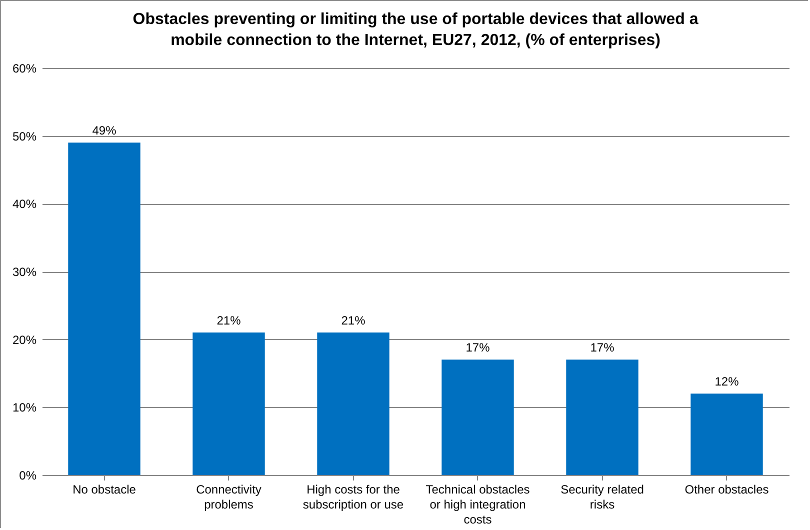 This screenshot has width=810, height=530. What do you see at coordinates (478, 504) in the screenshot?
I see `x-tick-label: Technical obstacles or high integration costs` at bounding box center [478, 504].